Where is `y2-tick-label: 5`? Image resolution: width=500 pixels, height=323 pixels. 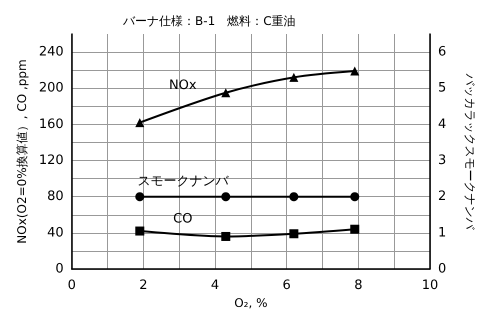
y2-tick-label: 5 is located at coordinates (442, 88).